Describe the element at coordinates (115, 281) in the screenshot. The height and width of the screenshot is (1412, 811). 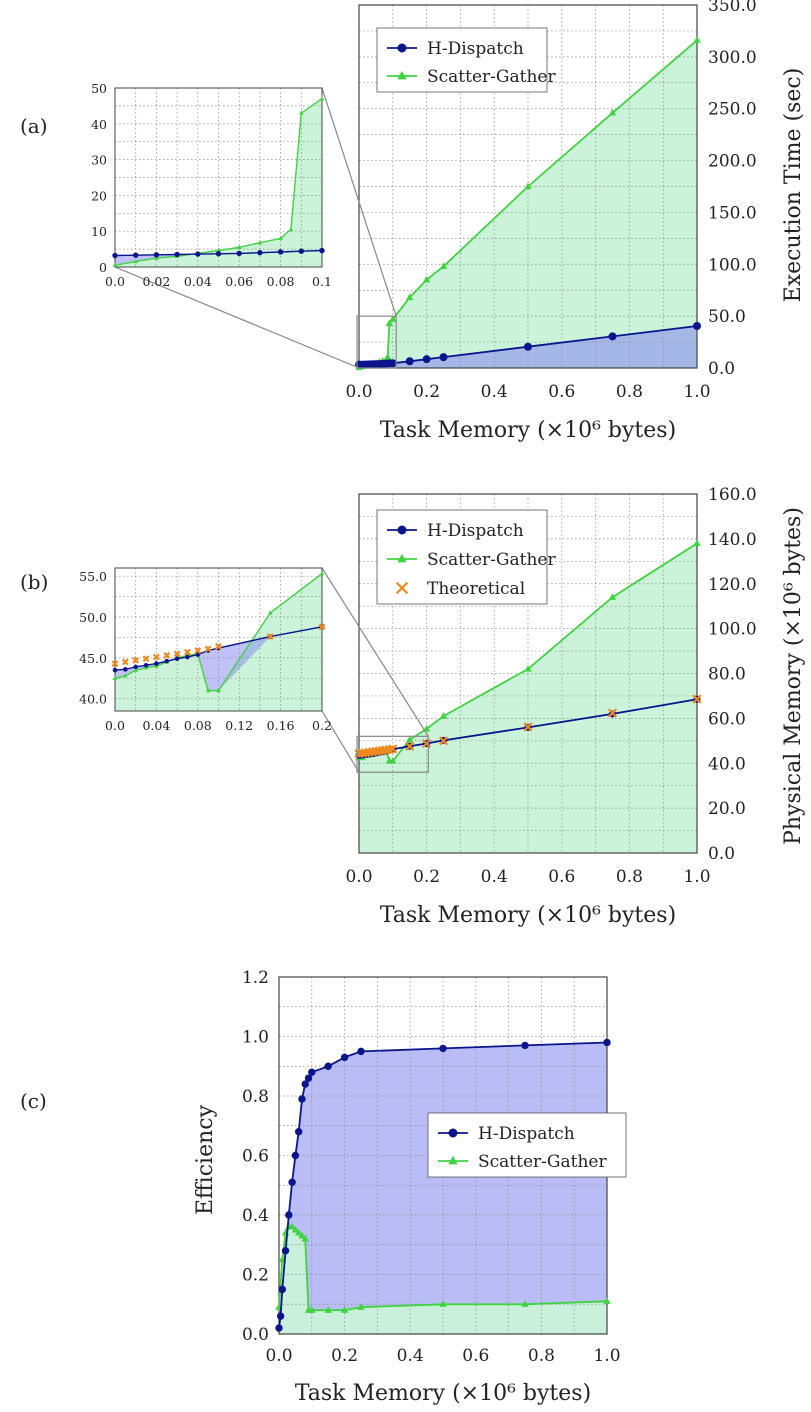
I see `inset-a-xtick: 0.0` at that location.